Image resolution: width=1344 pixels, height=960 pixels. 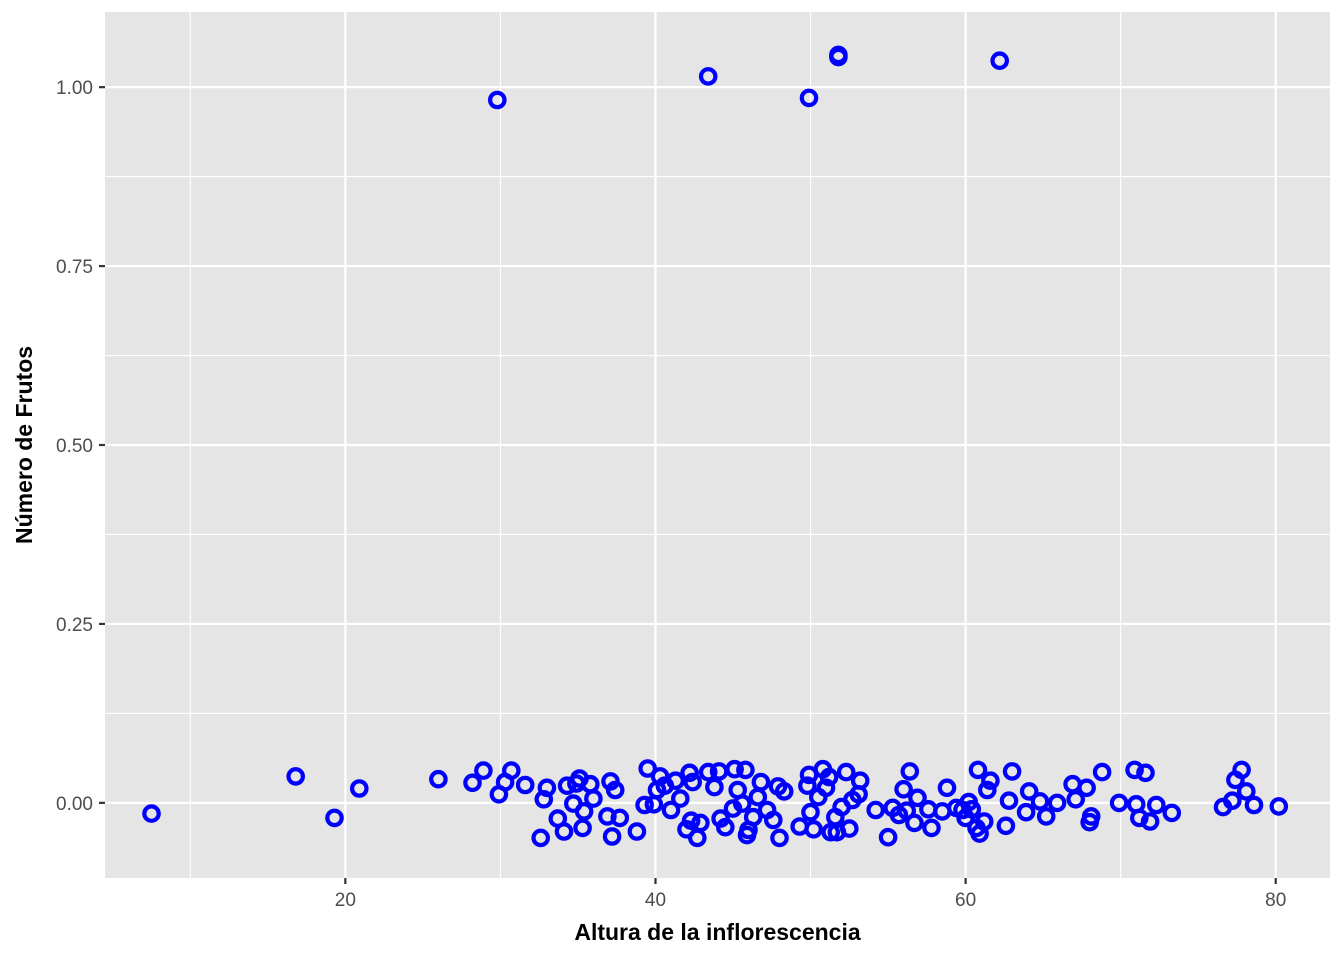 I want to click on y-tick-label: 0.00, so click(x=74, y=804).